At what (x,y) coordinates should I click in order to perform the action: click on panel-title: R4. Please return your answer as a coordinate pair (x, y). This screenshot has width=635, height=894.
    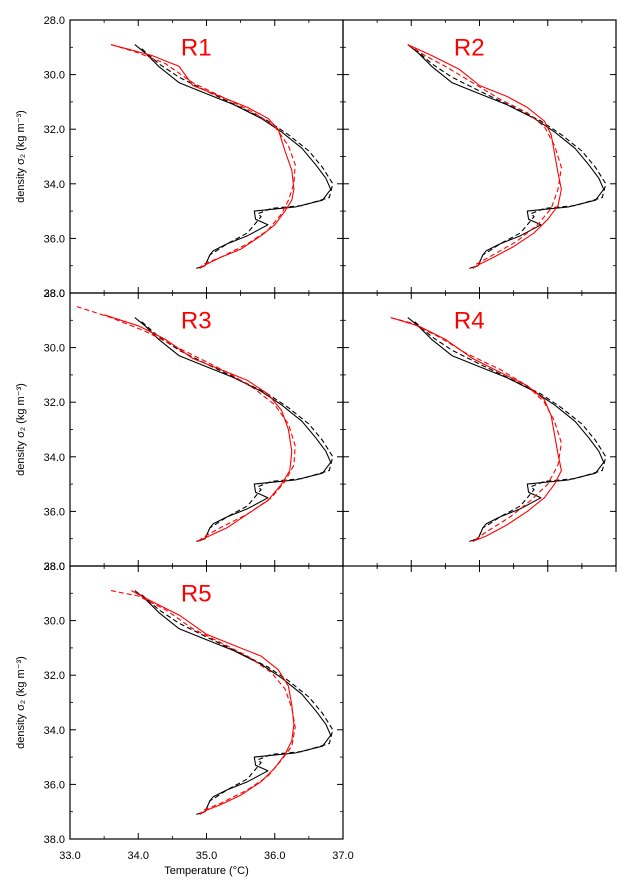
    Looking at the image, I should click on (469, 320).